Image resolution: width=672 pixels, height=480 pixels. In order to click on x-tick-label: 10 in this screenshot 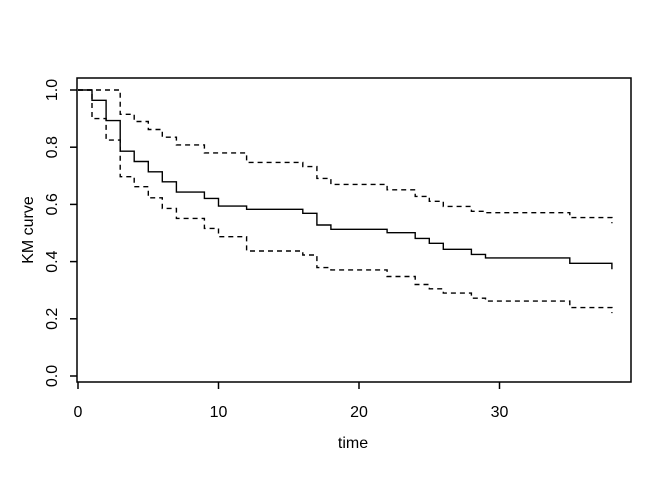, I will do `click(219, 412)`.